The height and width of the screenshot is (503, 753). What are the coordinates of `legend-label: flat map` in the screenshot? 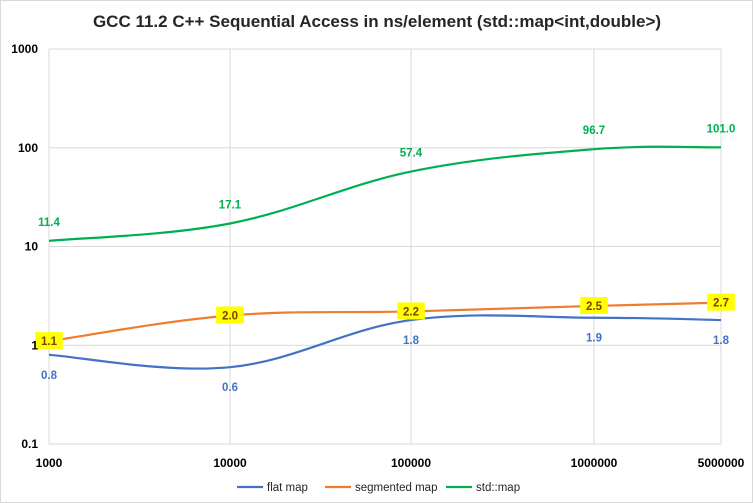 It's located at (287, 488).